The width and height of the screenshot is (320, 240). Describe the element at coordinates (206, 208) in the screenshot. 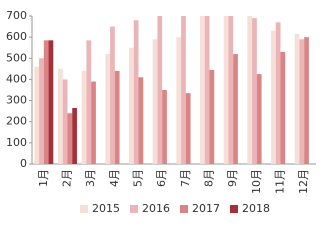

I see `legend-label: 2017` at that location.